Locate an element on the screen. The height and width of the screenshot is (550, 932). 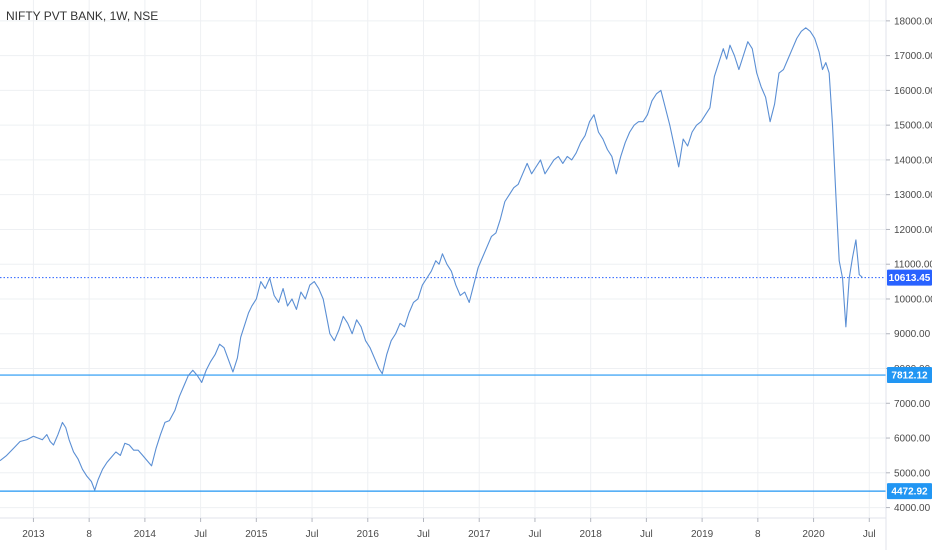
x-tick-label: 2019 is located at coordinates (702, 534).